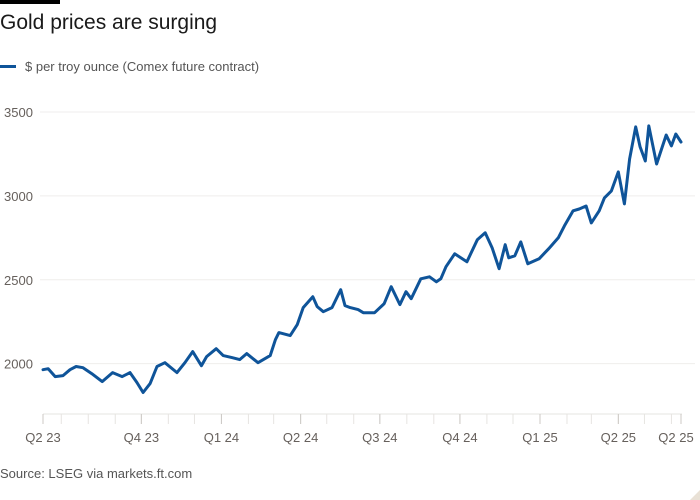  Describe the element at coordinates (18, 280) in the screenshot. I see `y-tick-label: 2500` at that location.